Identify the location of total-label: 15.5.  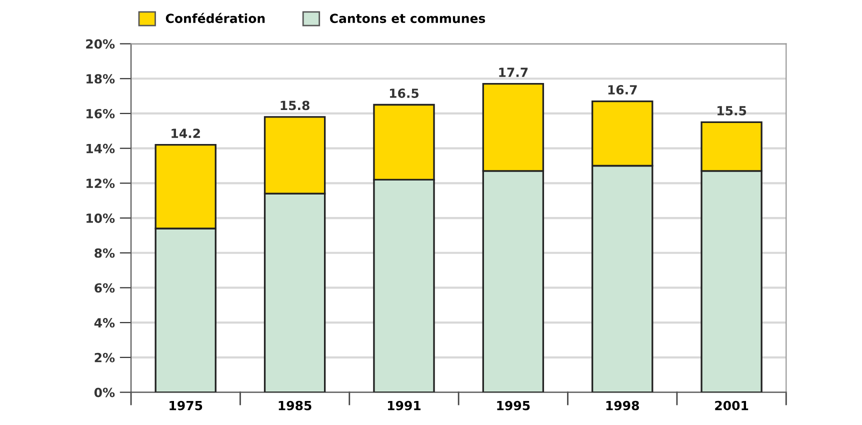
(732, 111).